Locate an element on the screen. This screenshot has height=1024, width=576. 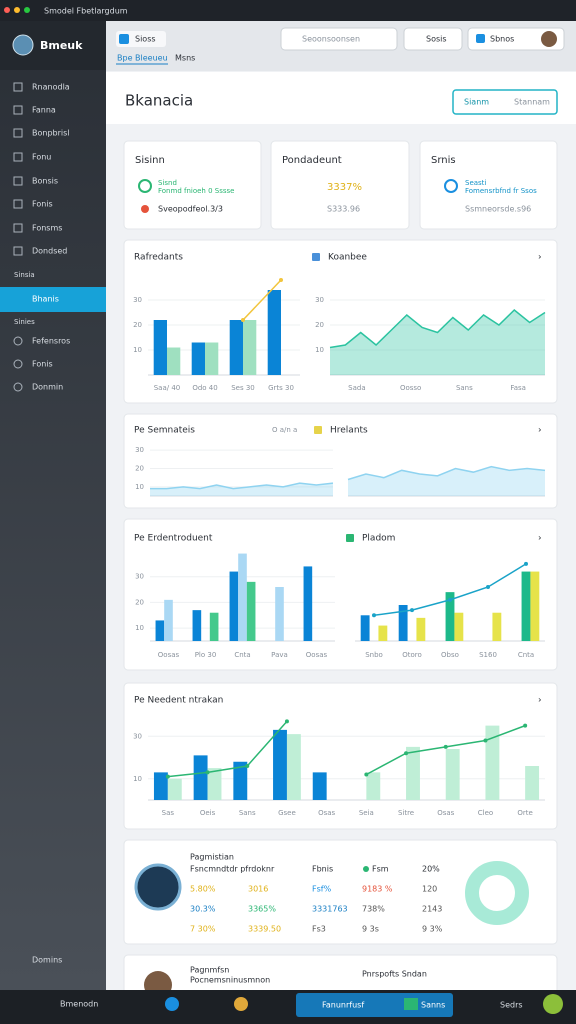
max-dot is located at coordinates (27, 10).